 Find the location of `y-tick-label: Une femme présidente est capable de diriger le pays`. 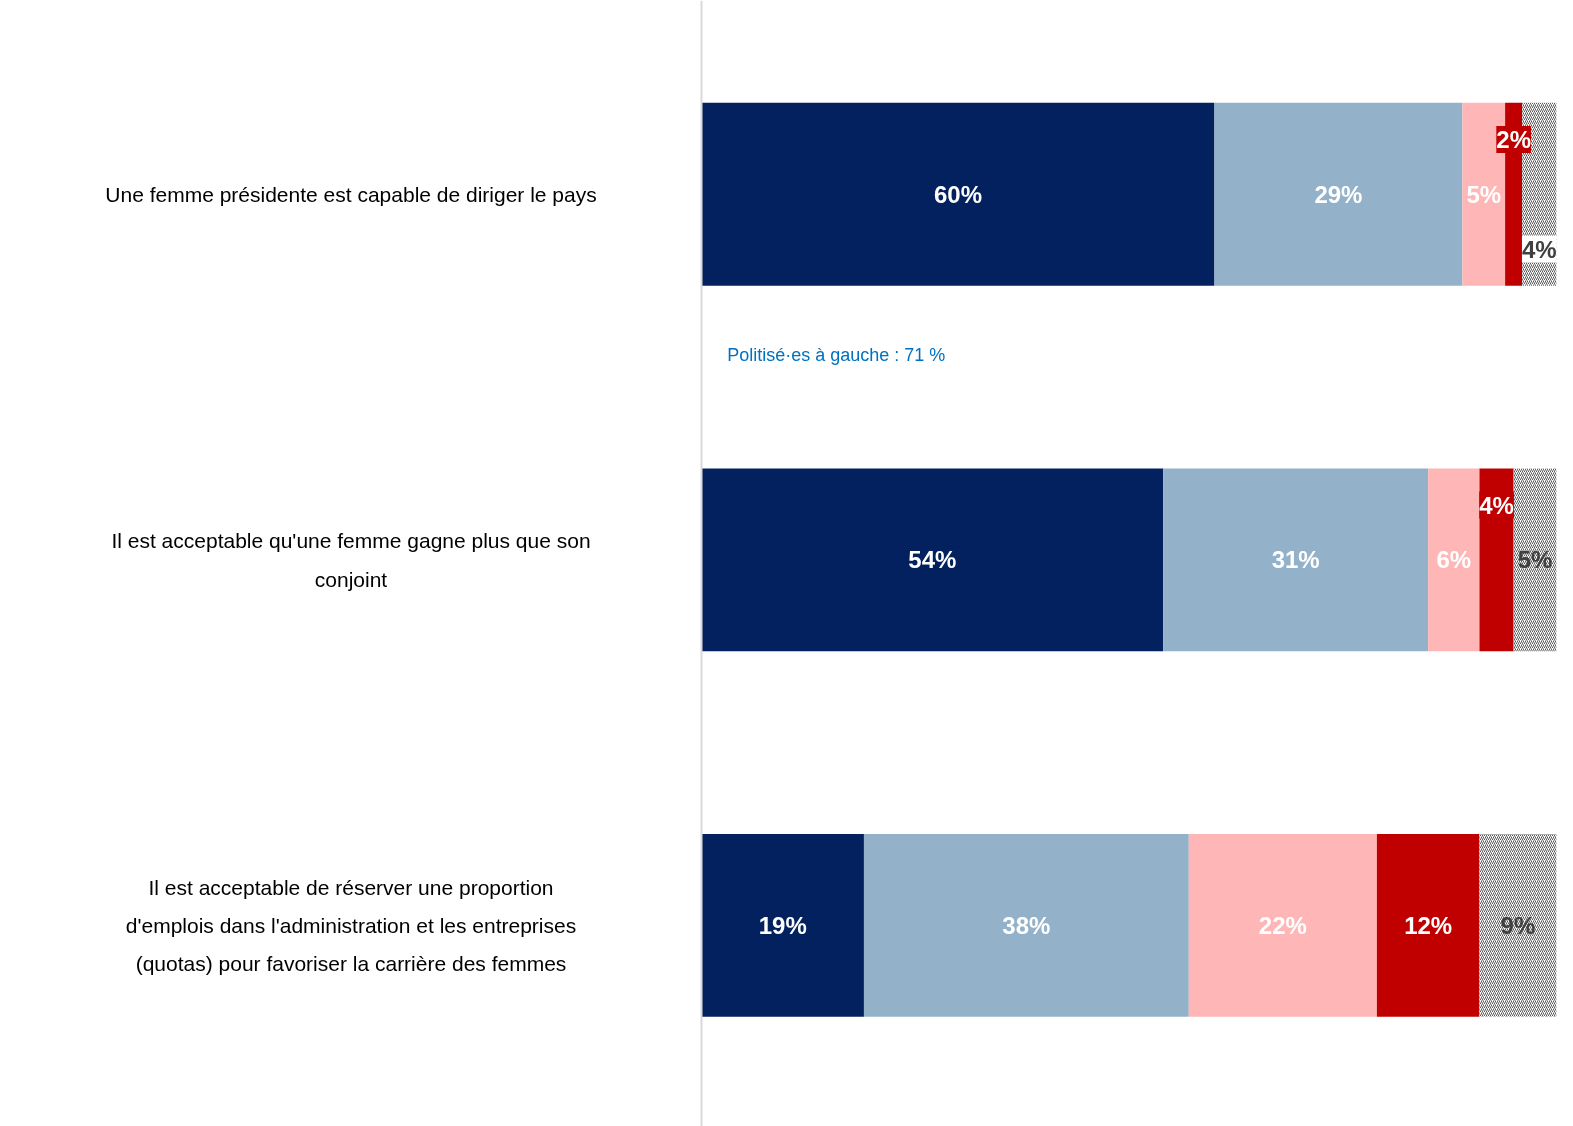

y-tick-label: Une femme présidente est capable de diriger le pays is located at coordinates (351, 194).